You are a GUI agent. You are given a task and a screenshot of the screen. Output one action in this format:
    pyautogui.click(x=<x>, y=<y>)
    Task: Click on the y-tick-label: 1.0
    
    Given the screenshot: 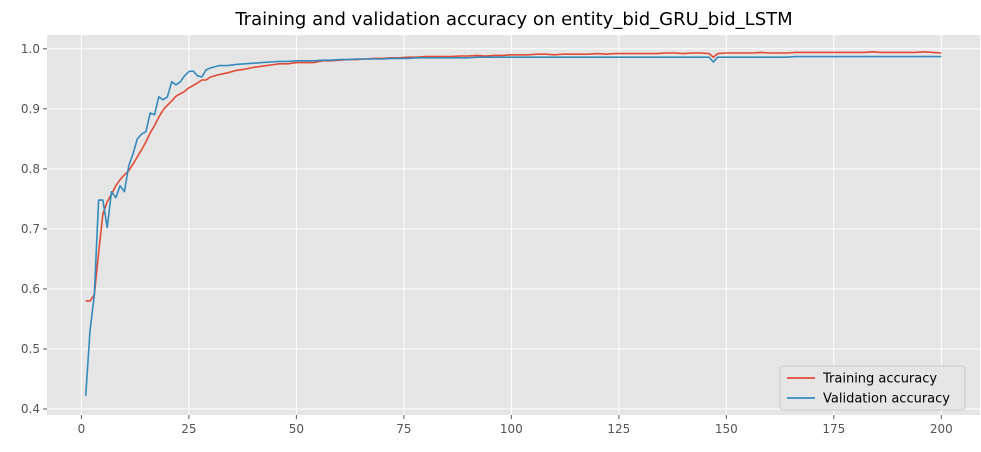 What is the action you would take?
    pyautogui.click(x=30, y=49)
    